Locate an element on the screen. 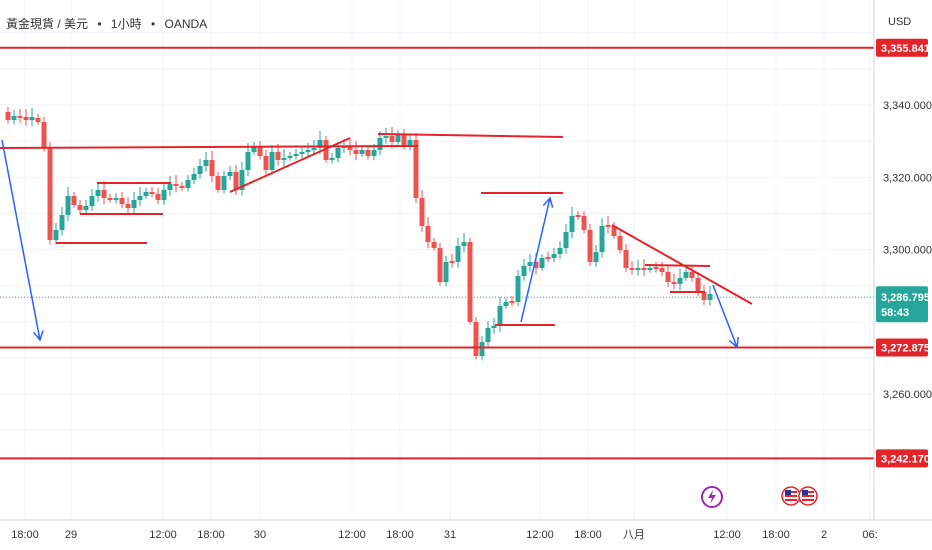 This screenshot has height=550, width=932. currency-label: USD is located at coordinates (899, 22).